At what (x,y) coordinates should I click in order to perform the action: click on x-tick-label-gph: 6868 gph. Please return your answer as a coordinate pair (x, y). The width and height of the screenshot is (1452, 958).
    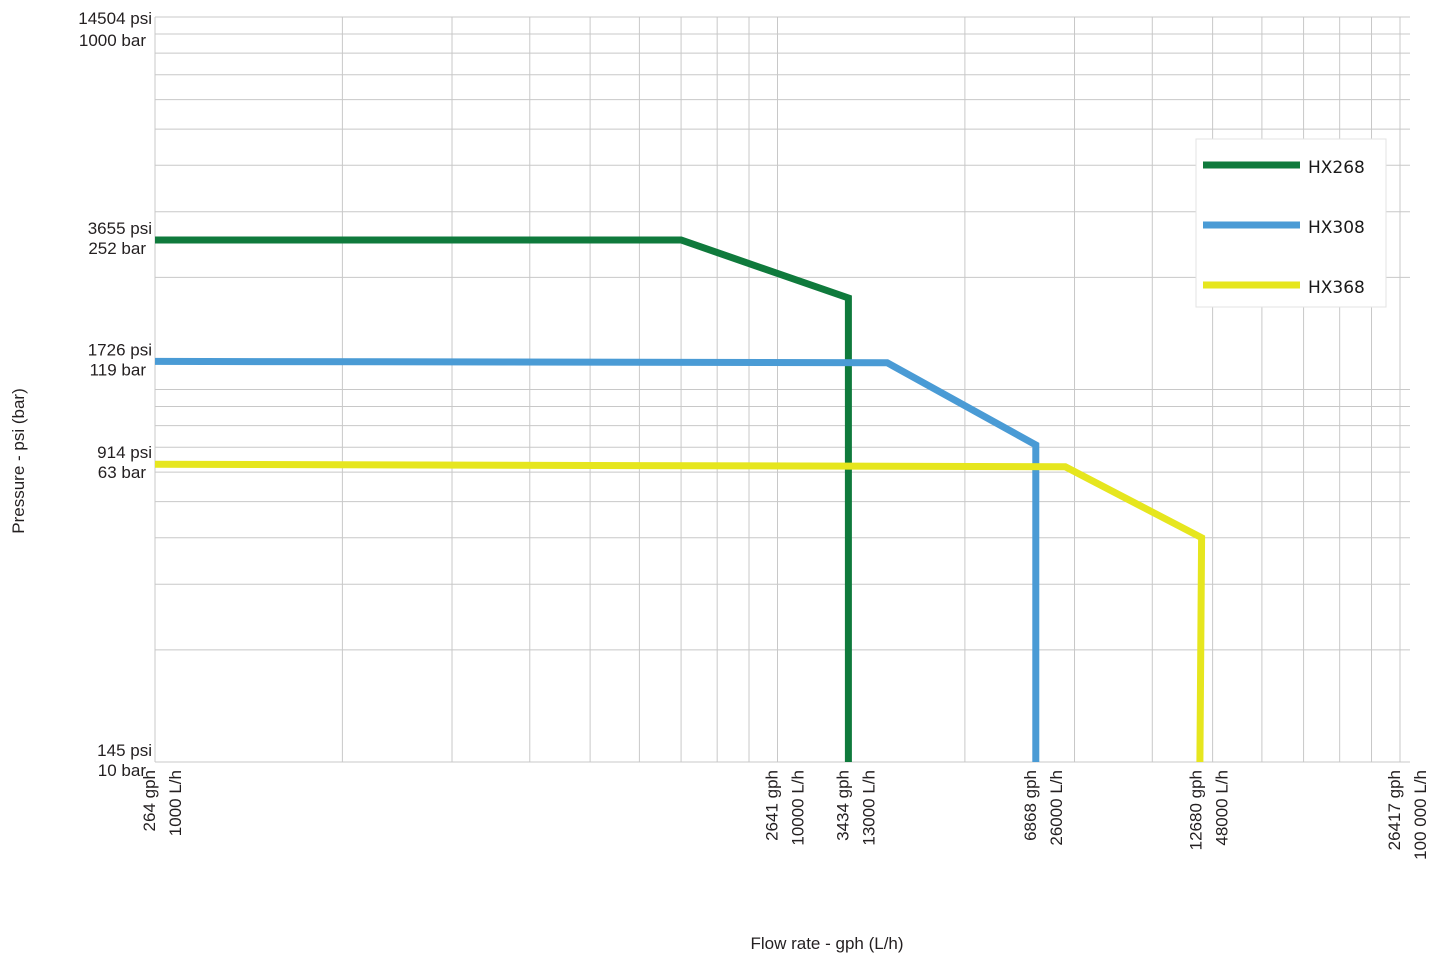
    Looking at the image, I should click on (1030, 805).